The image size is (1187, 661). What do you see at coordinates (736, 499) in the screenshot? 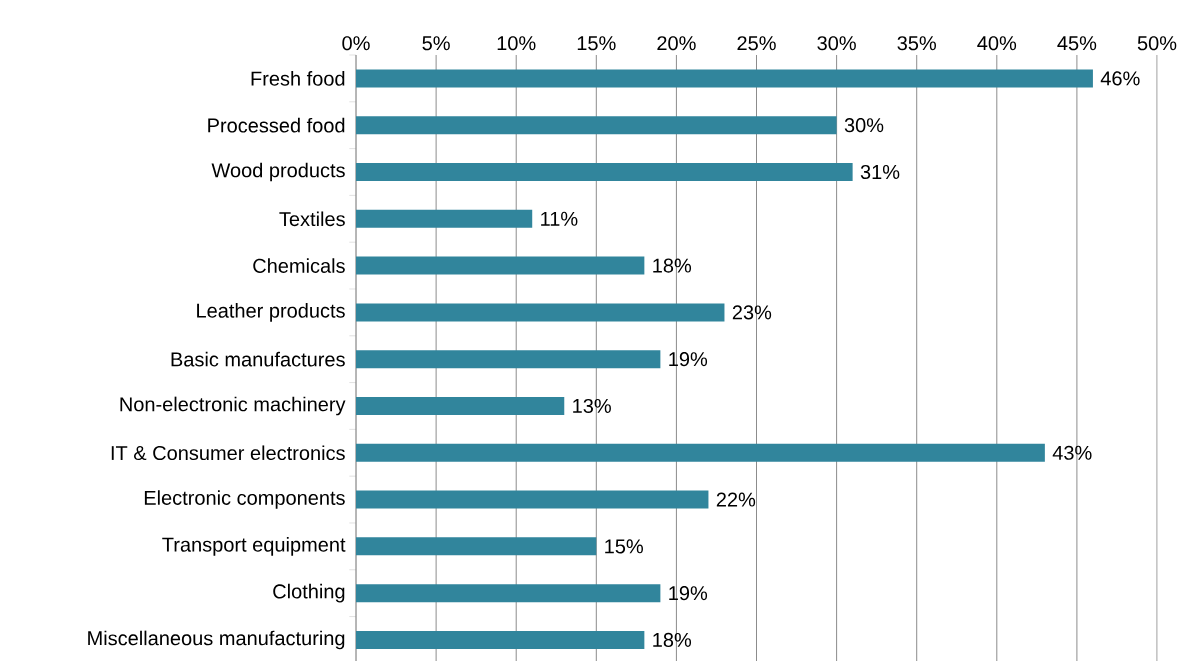
I see `data-label: 22%` at bounding box center [736, 499].